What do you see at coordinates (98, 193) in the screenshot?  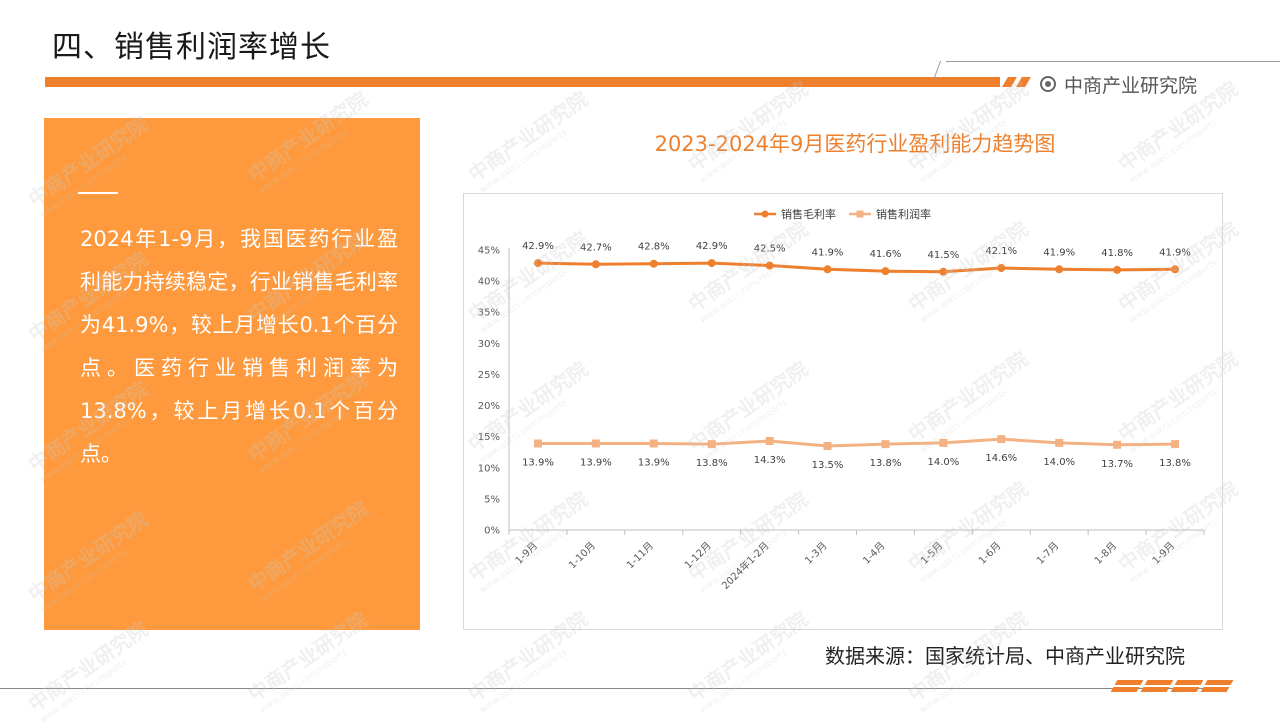 I see `side-panel-rule` at bounding box center [98, 193].